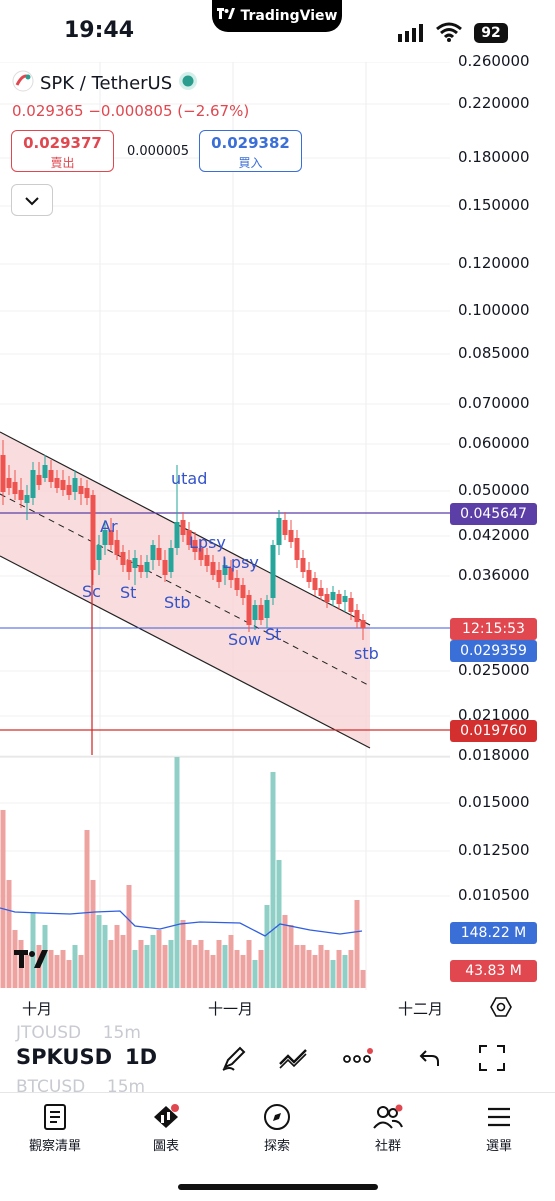  I want to click on nav-watchlist: 觀察清單, so click(55, 1128).